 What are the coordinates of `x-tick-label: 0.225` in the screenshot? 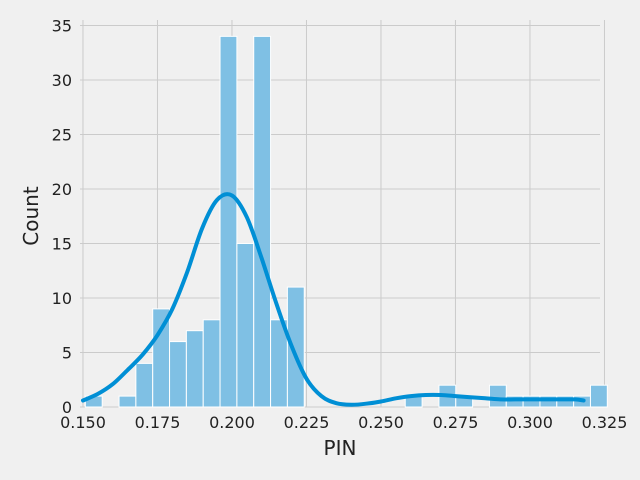 It's located at (307, 422).